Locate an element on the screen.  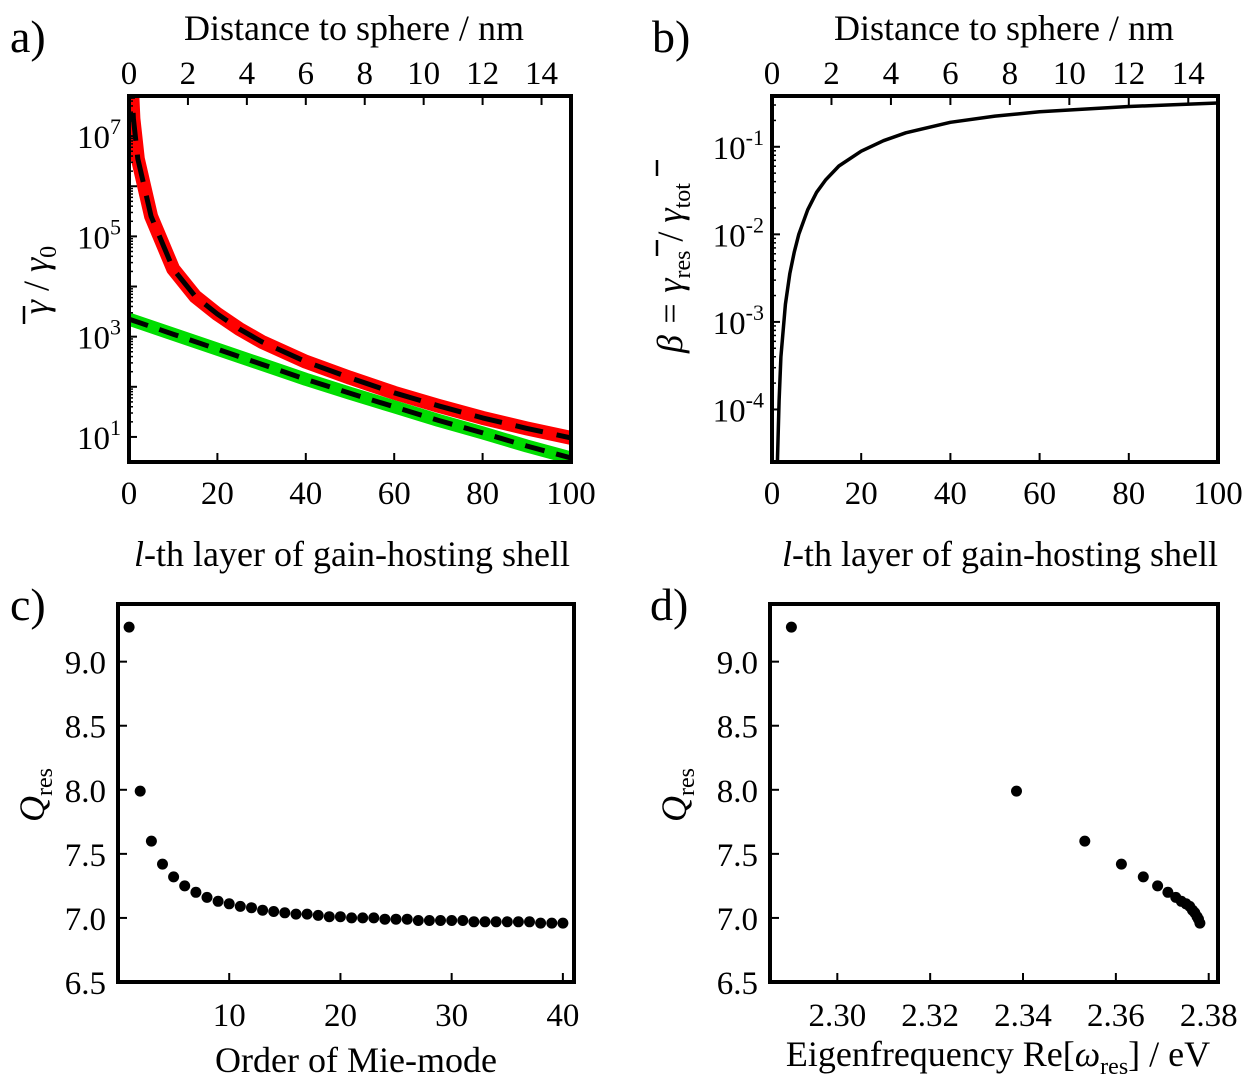
panel-a-xtick-label-0: 0 is located at coordinates (129, 494).